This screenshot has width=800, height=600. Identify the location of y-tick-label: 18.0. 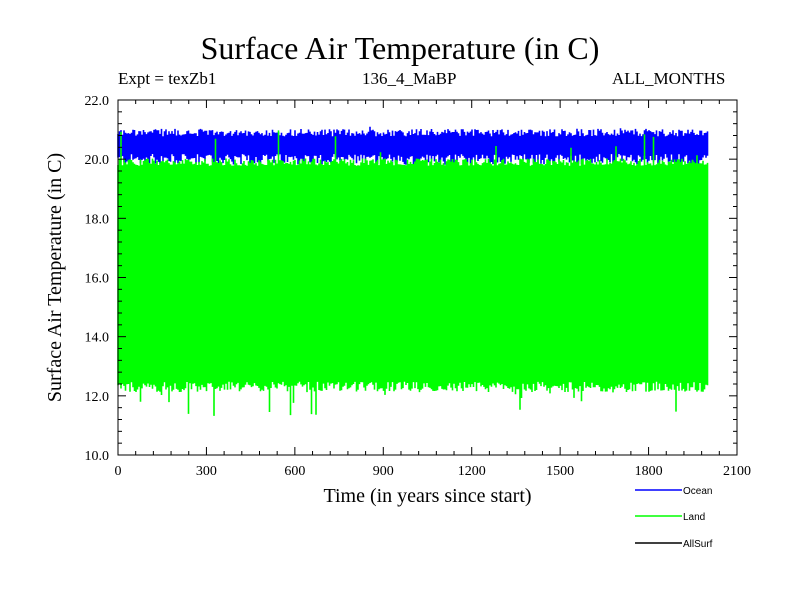
(97, 219).